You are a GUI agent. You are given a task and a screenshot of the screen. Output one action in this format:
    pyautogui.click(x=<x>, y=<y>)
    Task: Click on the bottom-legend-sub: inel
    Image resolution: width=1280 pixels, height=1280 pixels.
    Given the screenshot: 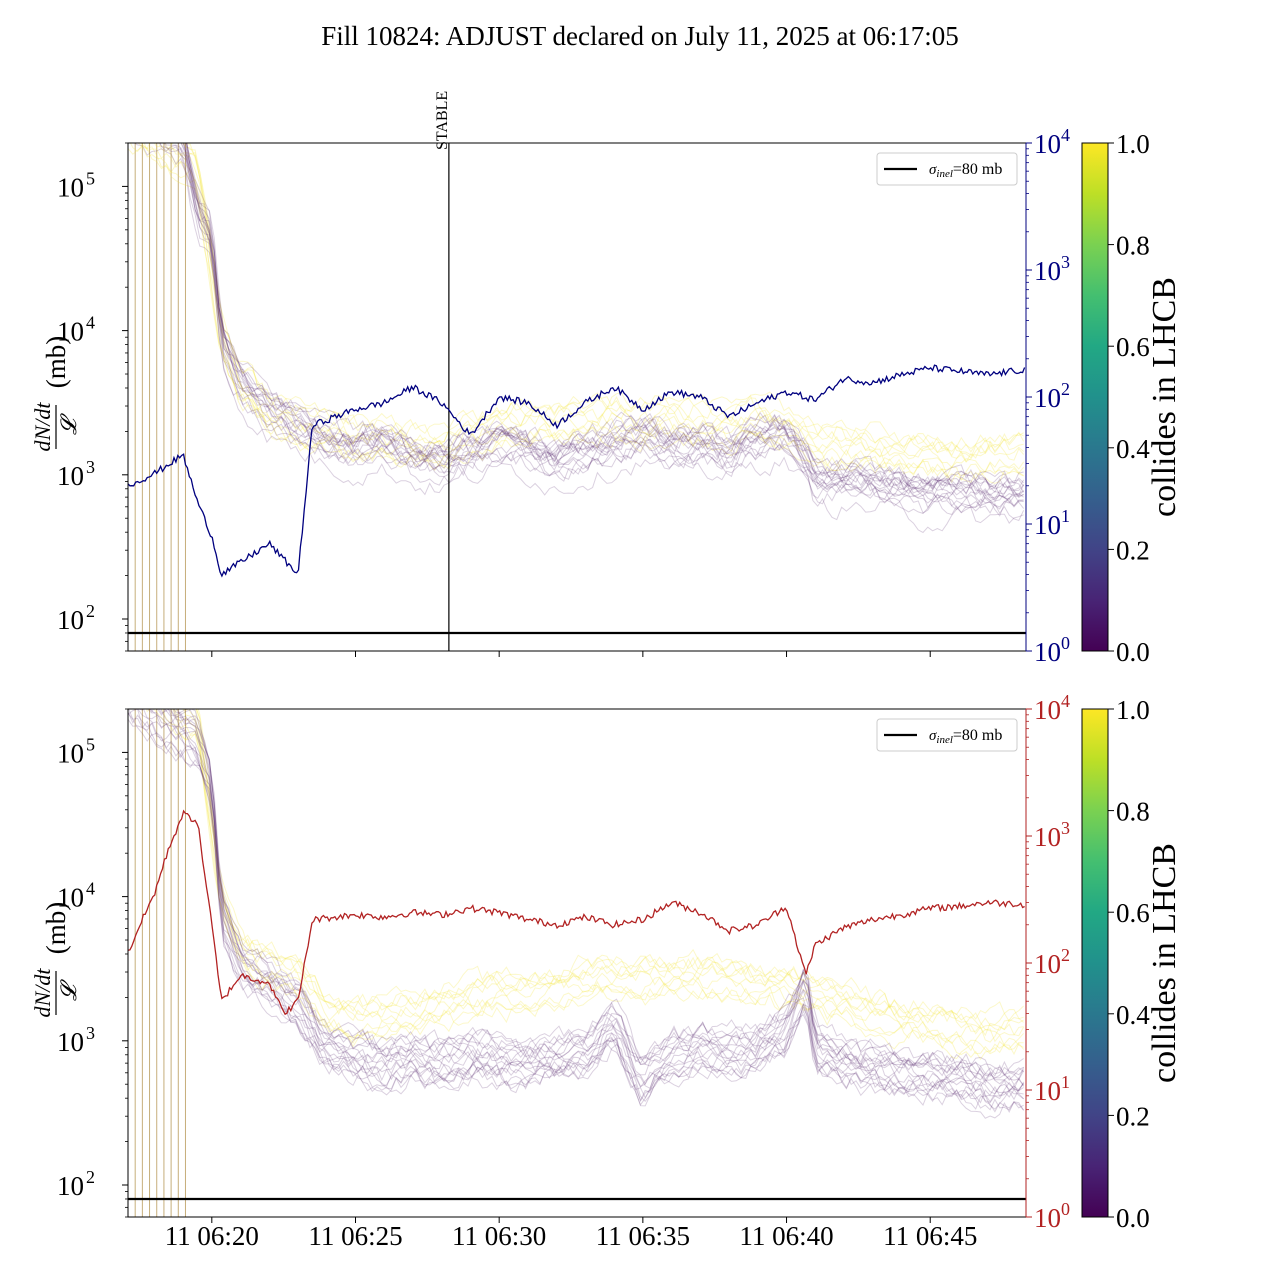 What is the action you would take?
    pyautogui.click(x=944, y=740)
    